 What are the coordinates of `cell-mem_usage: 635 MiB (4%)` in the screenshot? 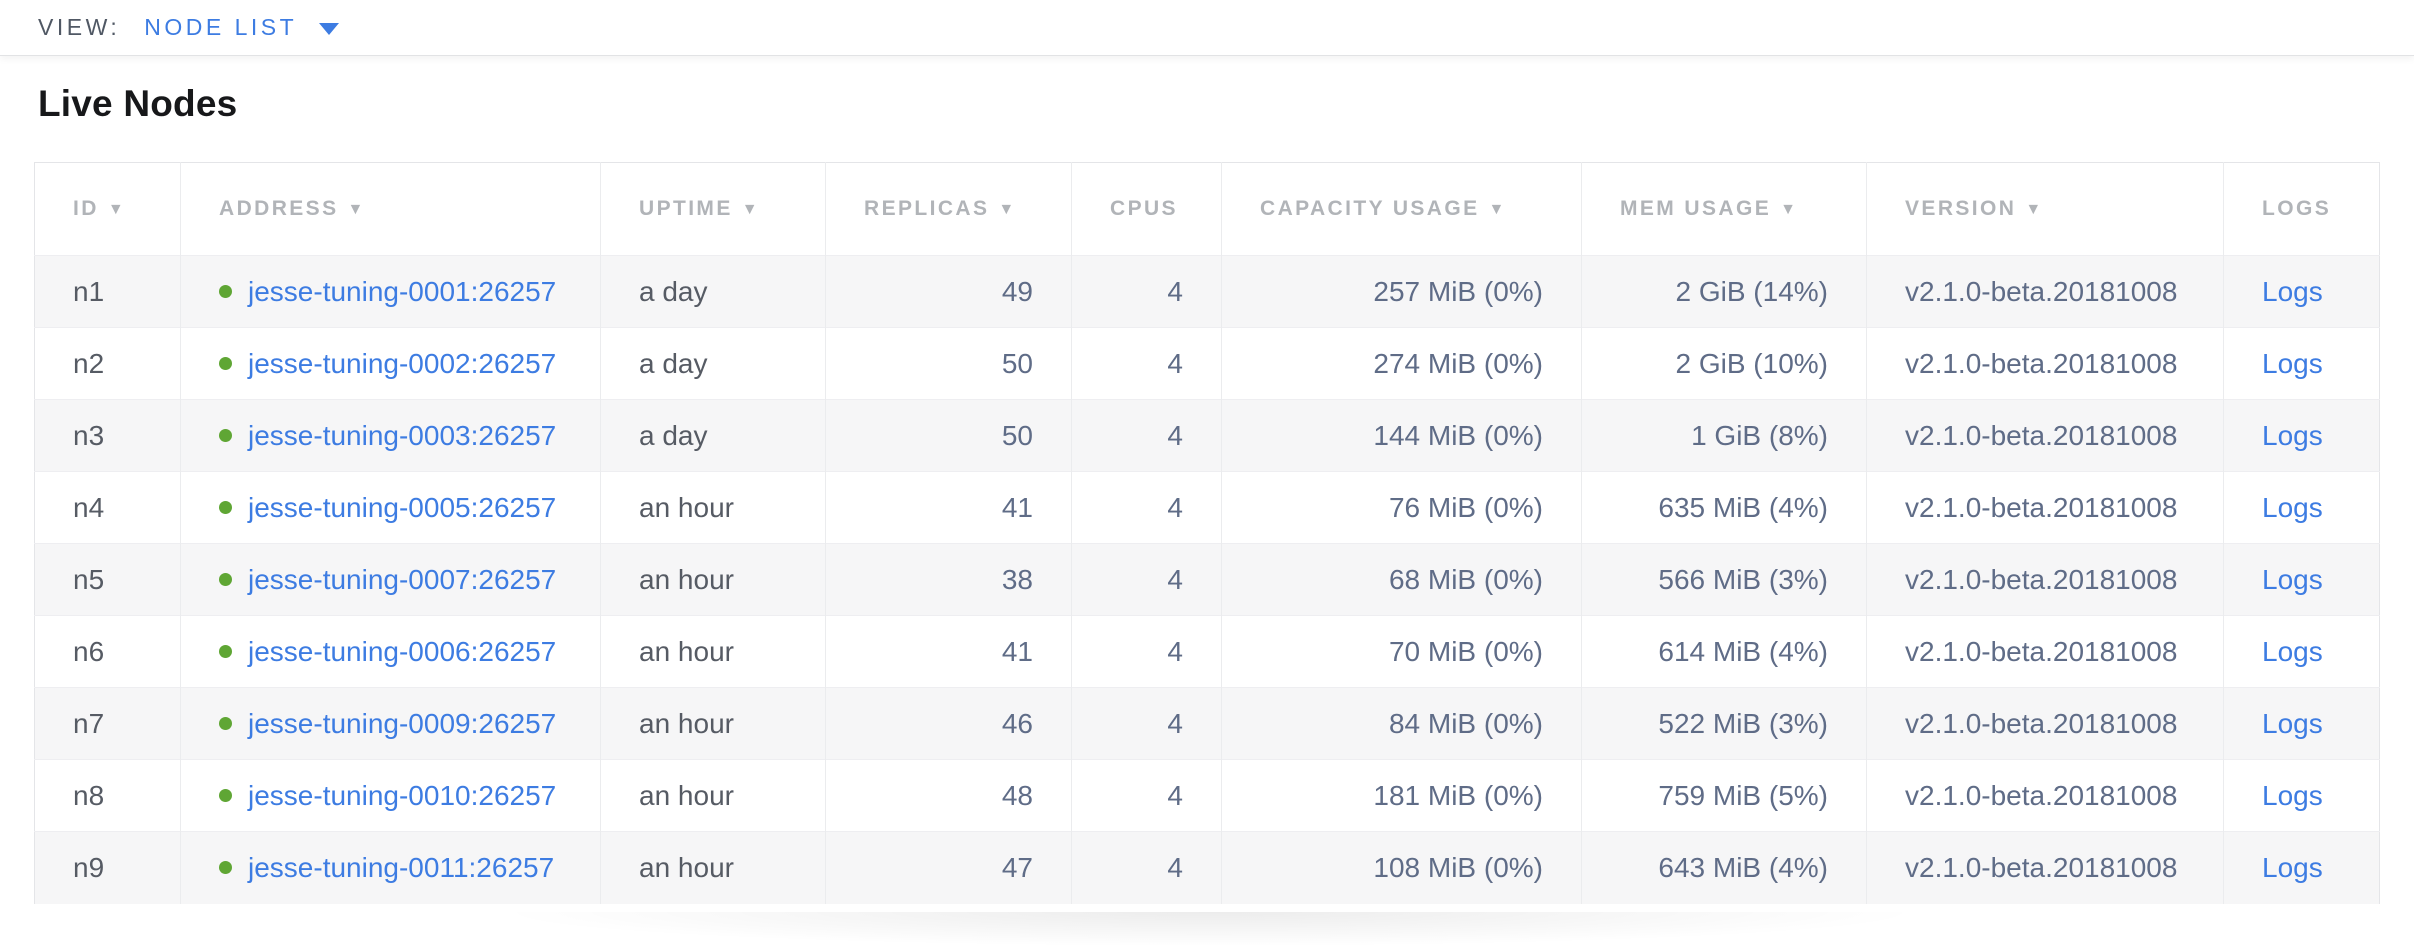 It's located at (1724, 507).